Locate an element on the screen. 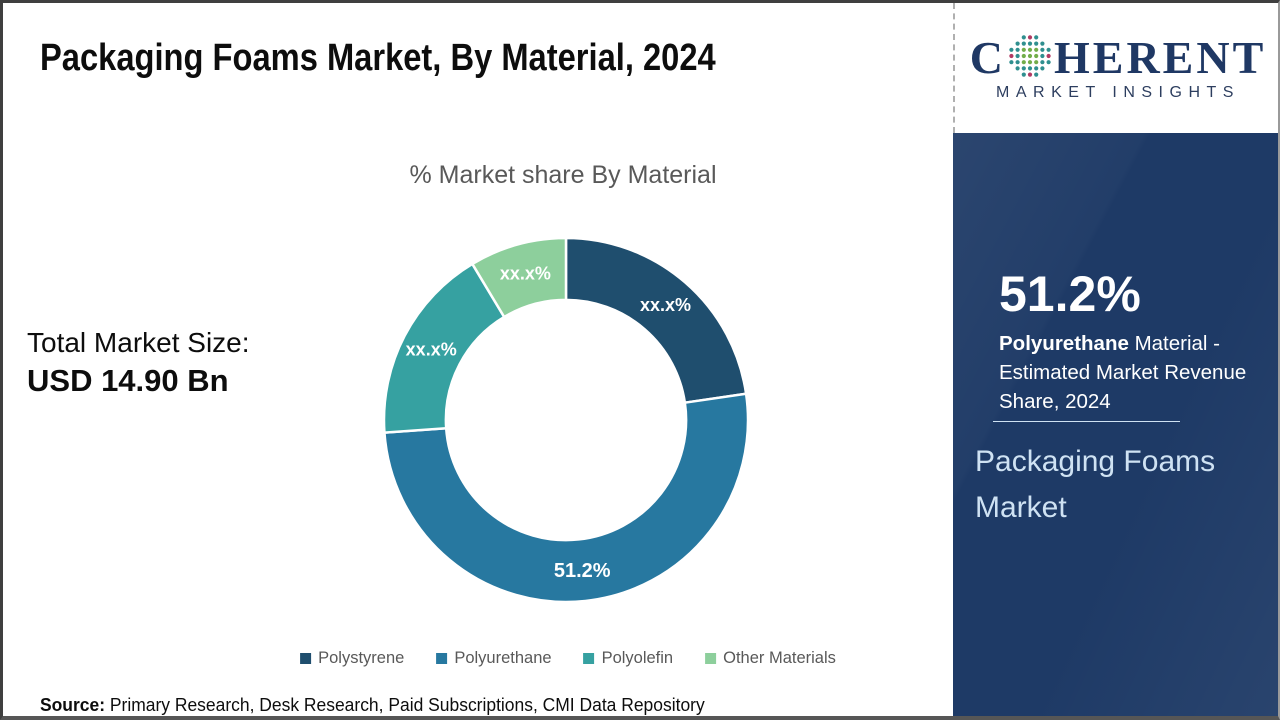 This screenshot has width=1280, height=720. legend-item-other-materials: Other Materials is located at coordinates (770, 658).